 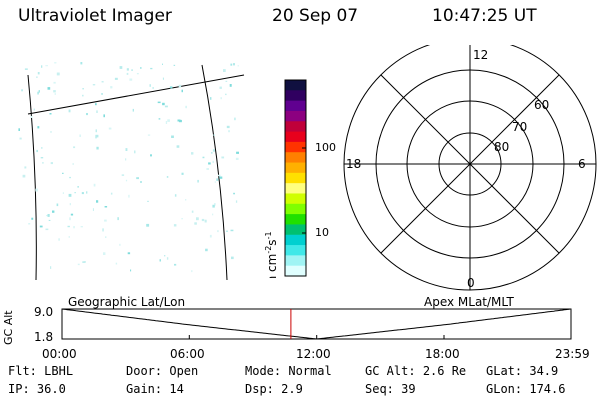 What do you see at coordinates (32, 177) in the screenshot?
I see `longitude-line-left` at bounding box center [32, 177].